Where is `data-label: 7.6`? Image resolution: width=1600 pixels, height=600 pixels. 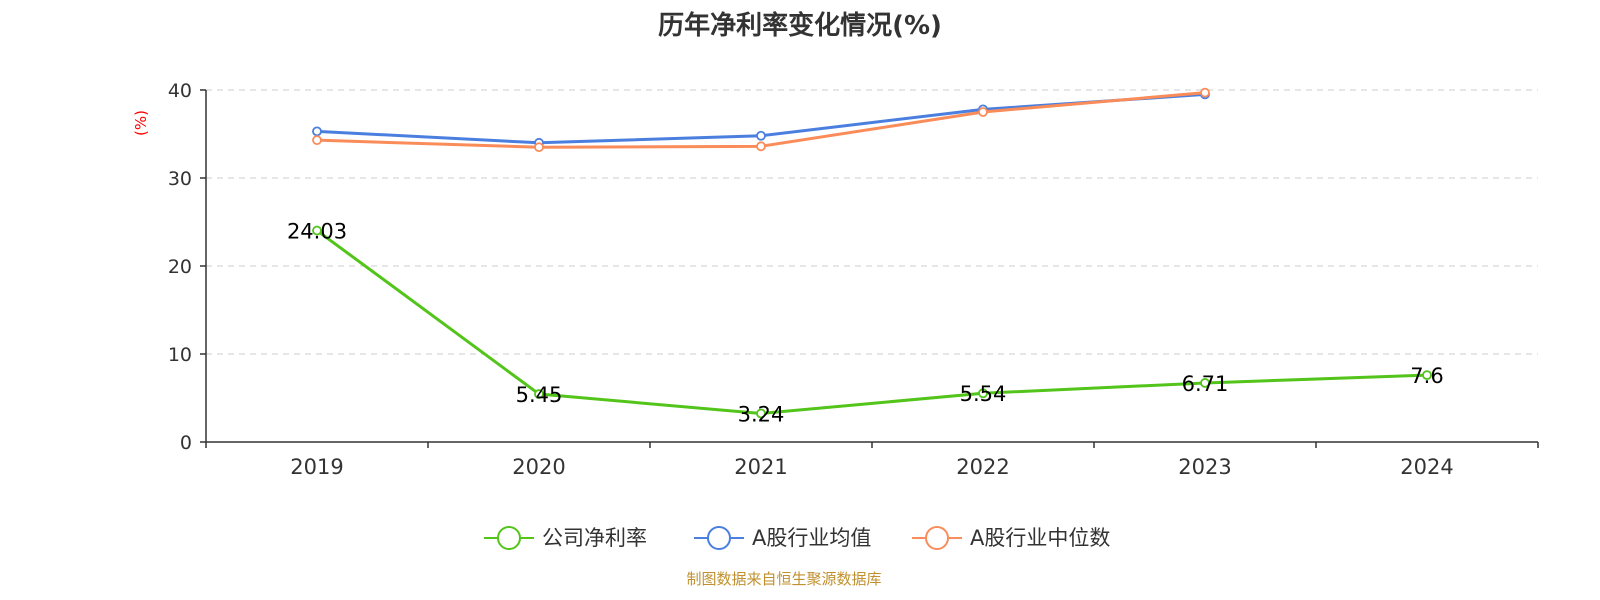
data-label: 7.6 is located at coordinates (1426, 376).